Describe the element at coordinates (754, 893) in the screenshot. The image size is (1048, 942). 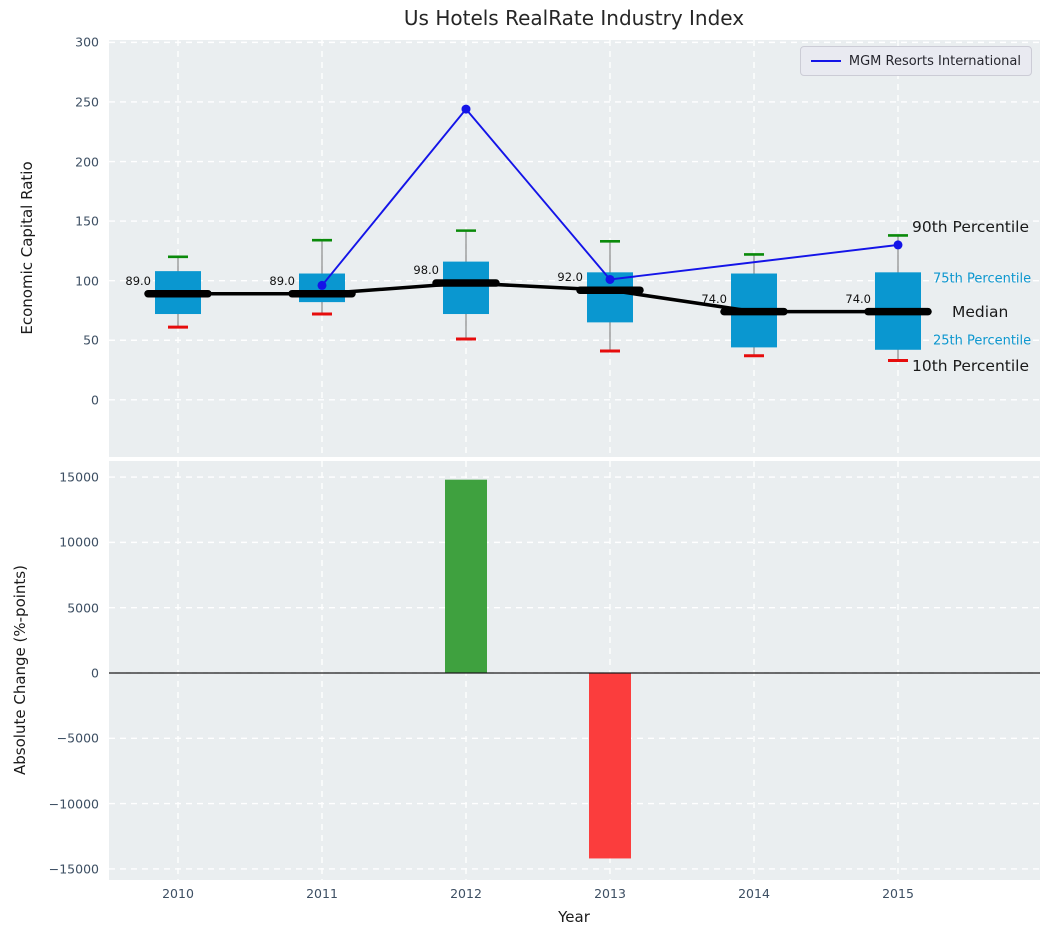
I see `x-tick-label: 2014` at that location.